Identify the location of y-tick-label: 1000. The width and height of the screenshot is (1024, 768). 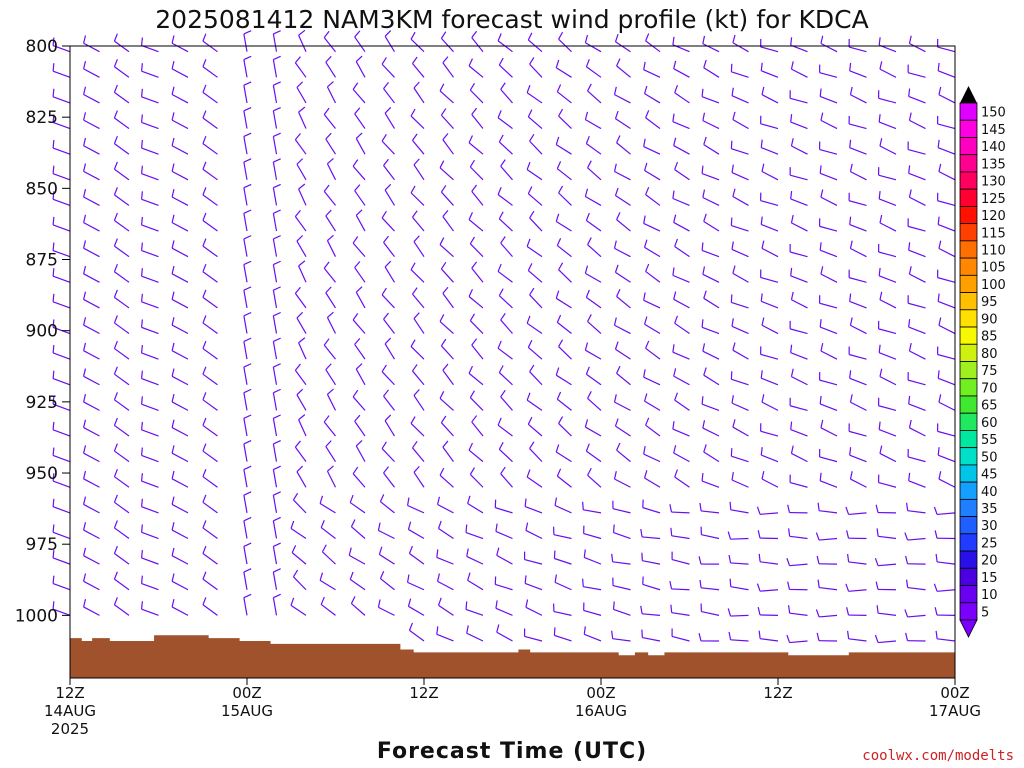
(36, 616).